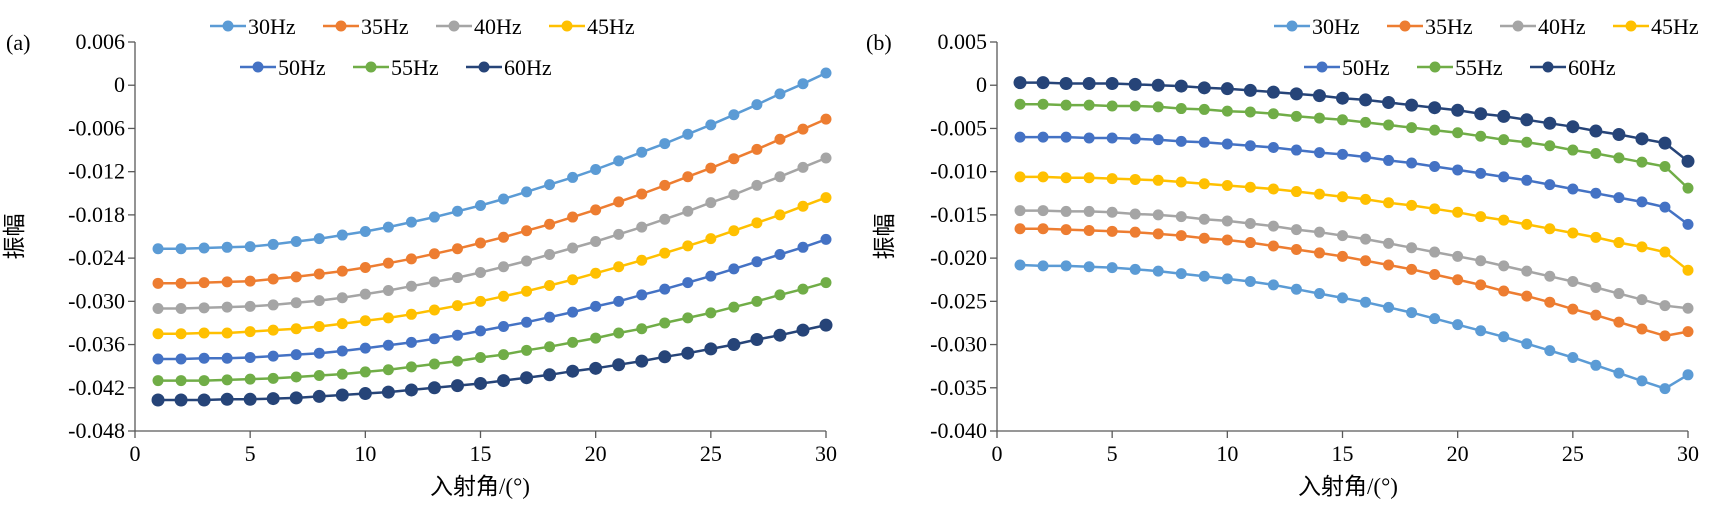  Describe the element at coordinates (1317, 26) in the screenshot. I see `legend-entry: 30Hz` at that location.